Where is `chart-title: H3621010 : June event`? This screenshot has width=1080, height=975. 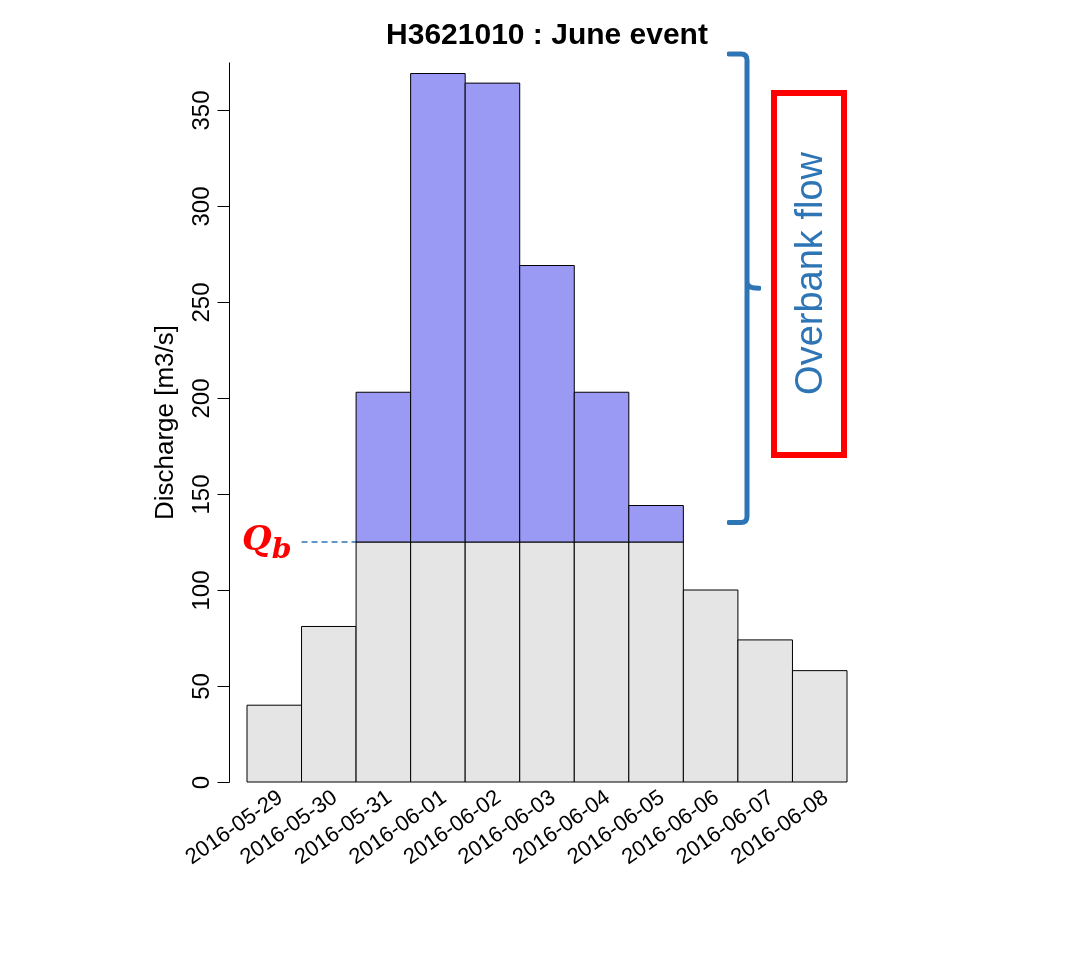 chart-title: H3621010 : June event is located at coordinates (547, 33).